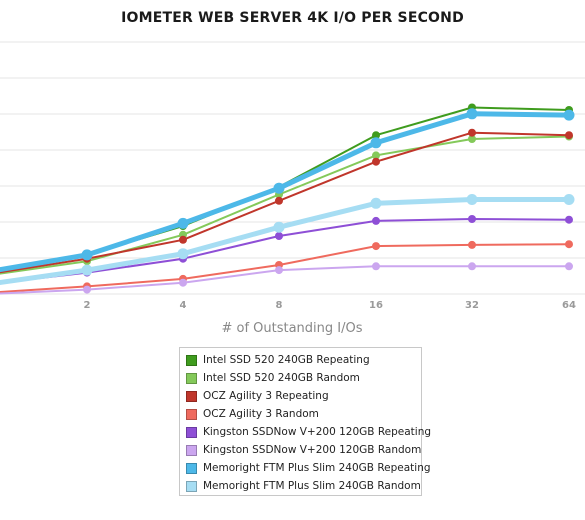 This screenshot has height=520, width=585. Describe the element at coordinates (261, 414) in the screenshot. I see `legend-label: OCZ Agility 3 Random` at that location.